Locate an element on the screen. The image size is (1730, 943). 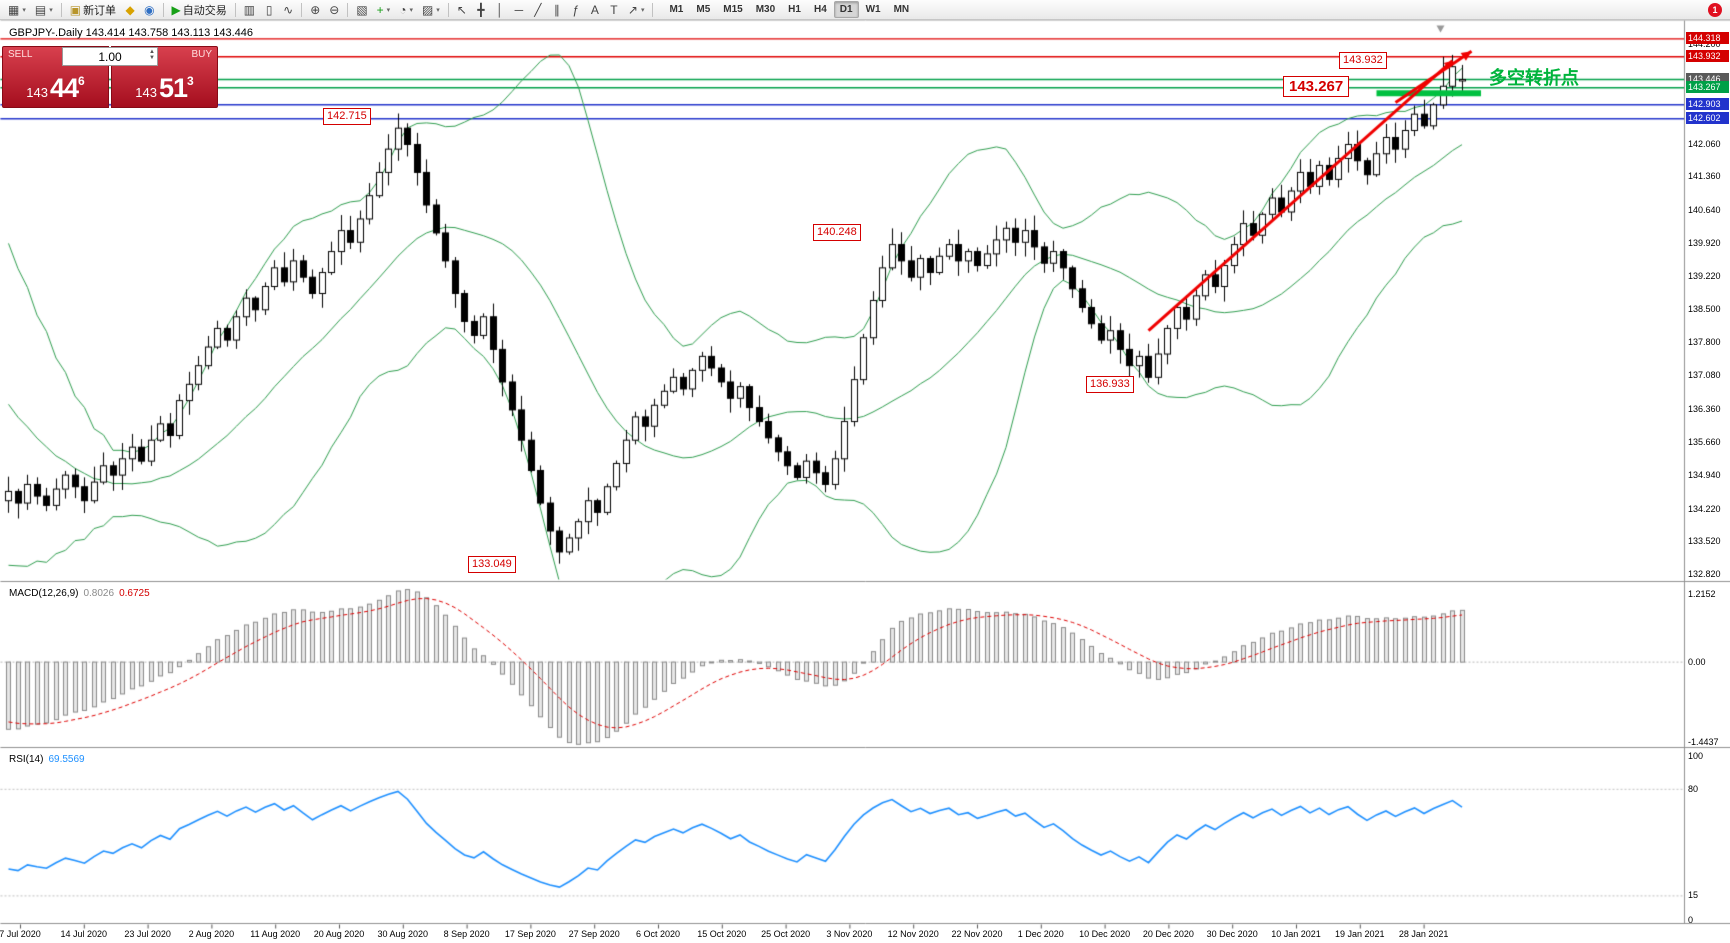
line-chart-button: ∿ is located at coordinates (288, 10).